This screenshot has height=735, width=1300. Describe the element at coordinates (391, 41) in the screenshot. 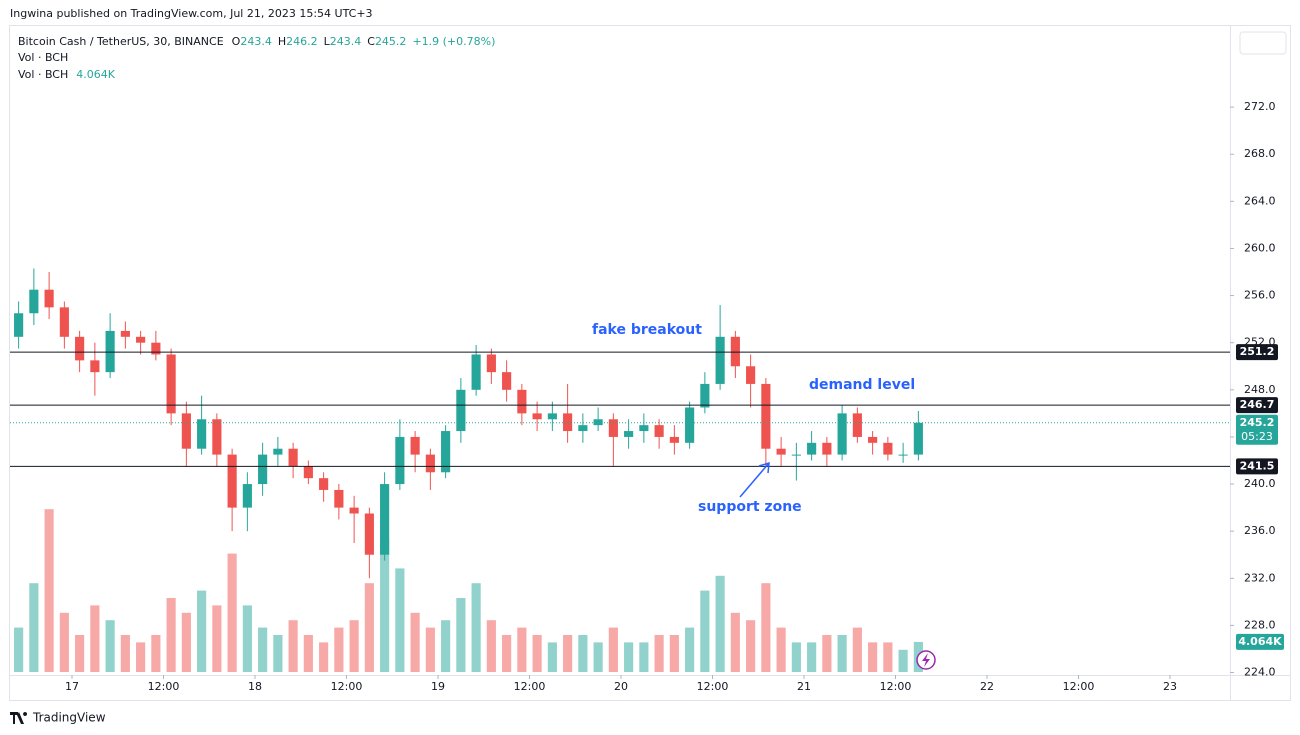

I see `ohlc-value: 245.2` at that location.